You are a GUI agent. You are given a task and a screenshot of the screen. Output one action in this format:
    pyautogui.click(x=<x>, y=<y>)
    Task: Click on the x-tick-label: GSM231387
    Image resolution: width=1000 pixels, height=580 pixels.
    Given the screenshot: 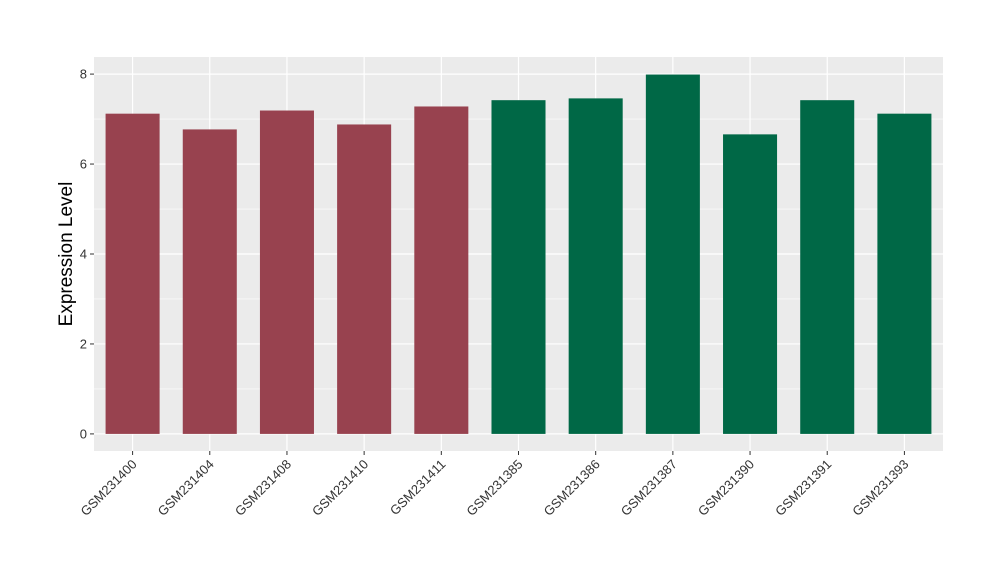 What is the action you would take?
    pyautogui.click(x=649, y=488)
    